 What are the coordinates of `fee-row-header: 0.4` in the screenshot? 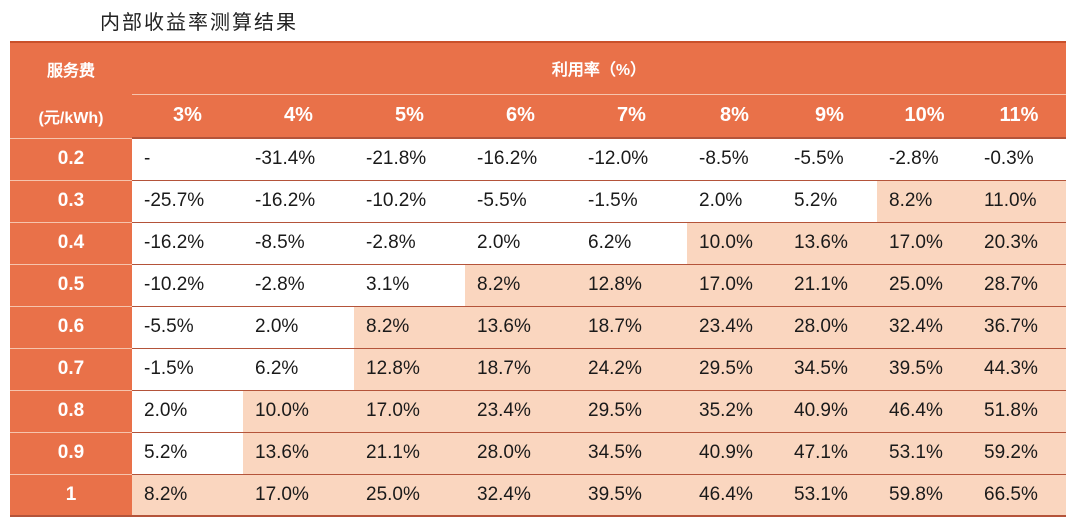 It's located at (71, 242).